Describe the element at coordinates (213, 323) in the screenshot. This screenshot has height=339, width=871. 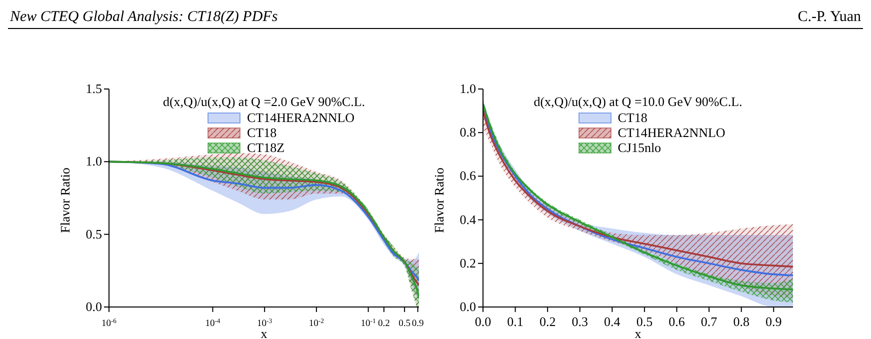
I see `x-tick-label: 10$^{-4}$` at that location.